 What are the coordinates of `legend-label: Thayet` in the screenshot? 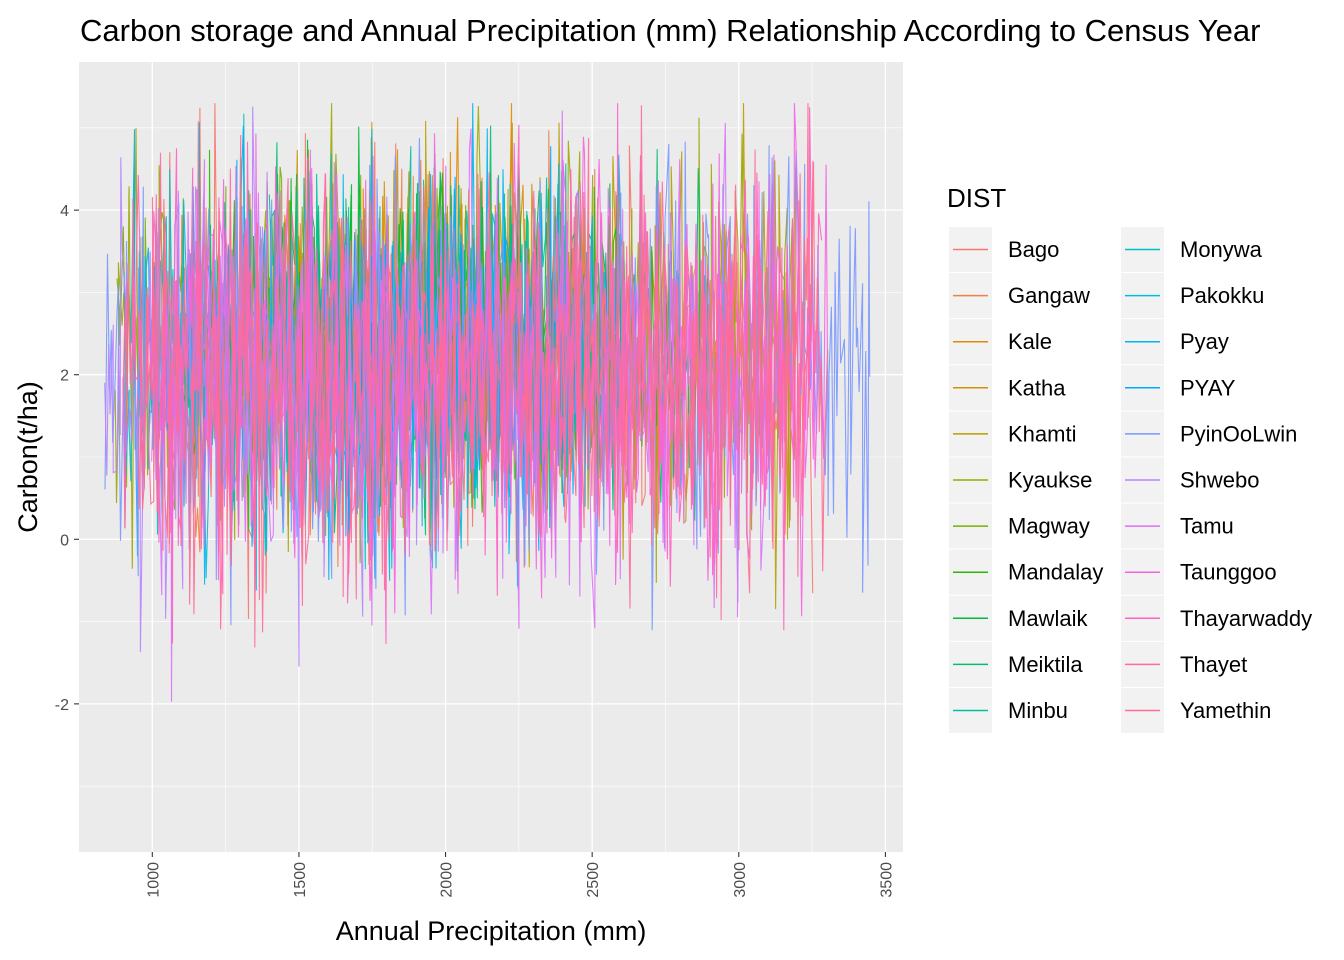 It's located at (1213, 664).